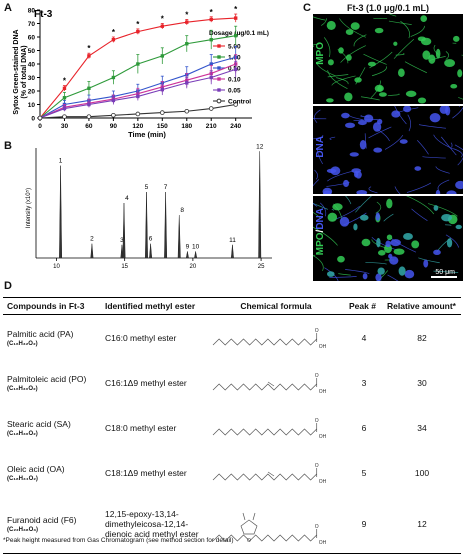 This screenshot has width=464, height=554. What do you see at coordinates (52, 530) in the screenshot?
I see `compound-formula: (C₂₂H₃₈O₃)` at bounding box center [52, 530].